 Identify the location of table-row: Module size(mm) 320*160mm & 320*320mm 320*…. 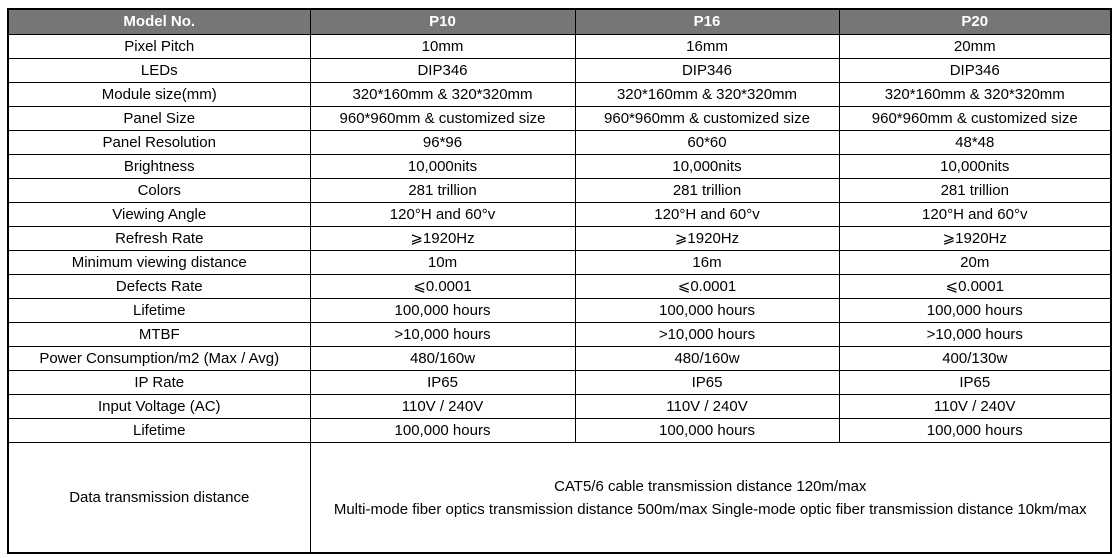
(559, 94).